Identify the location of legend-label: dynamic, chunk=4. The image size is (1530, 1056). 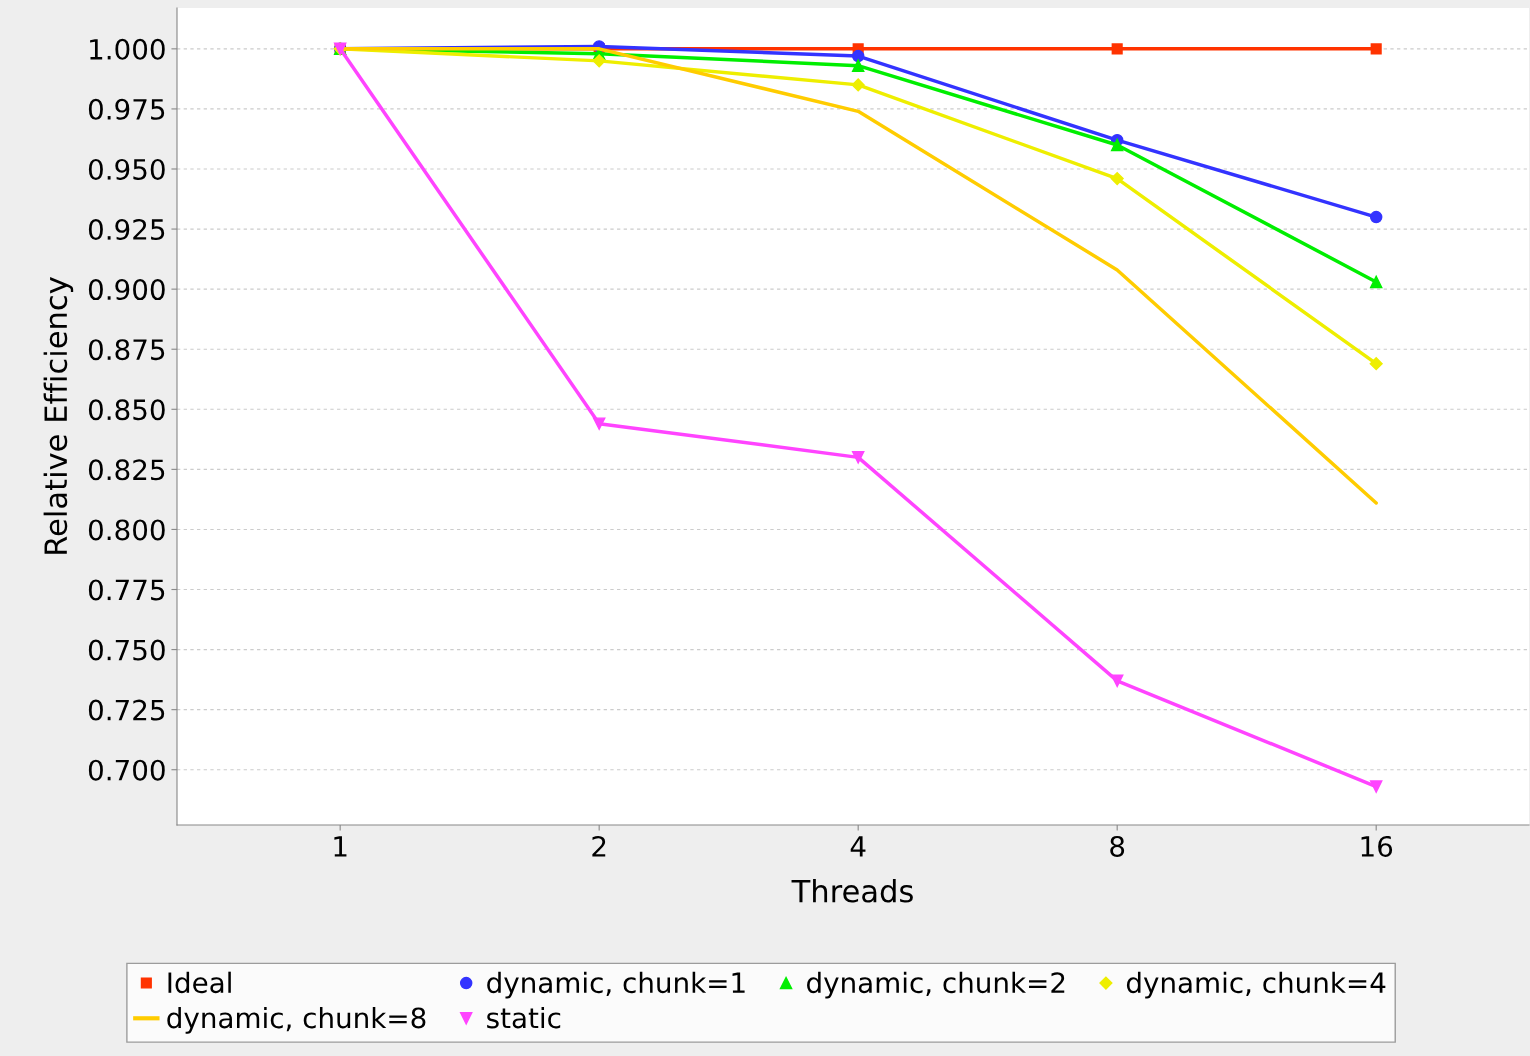
(1256, 985).